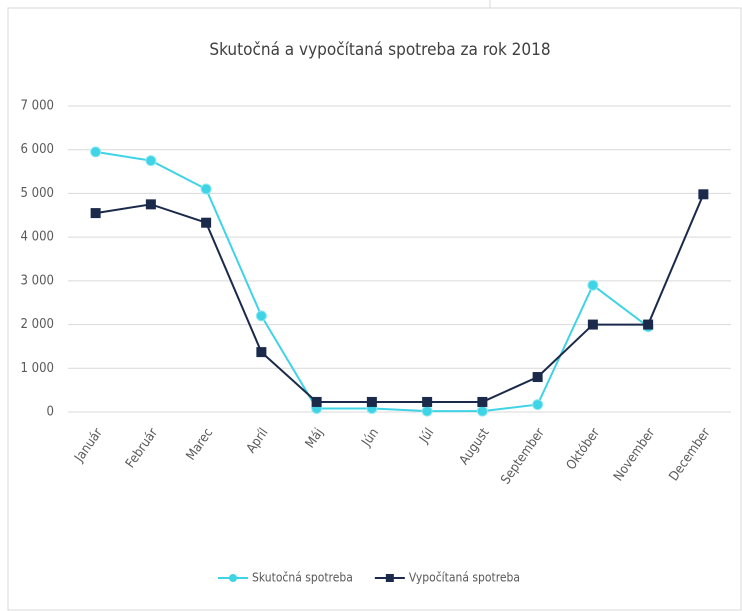  What do you see at coordinates (37, 106) in the screenshot?
I see `y-tick-label: 7 000` at bounding box center [37, 106].